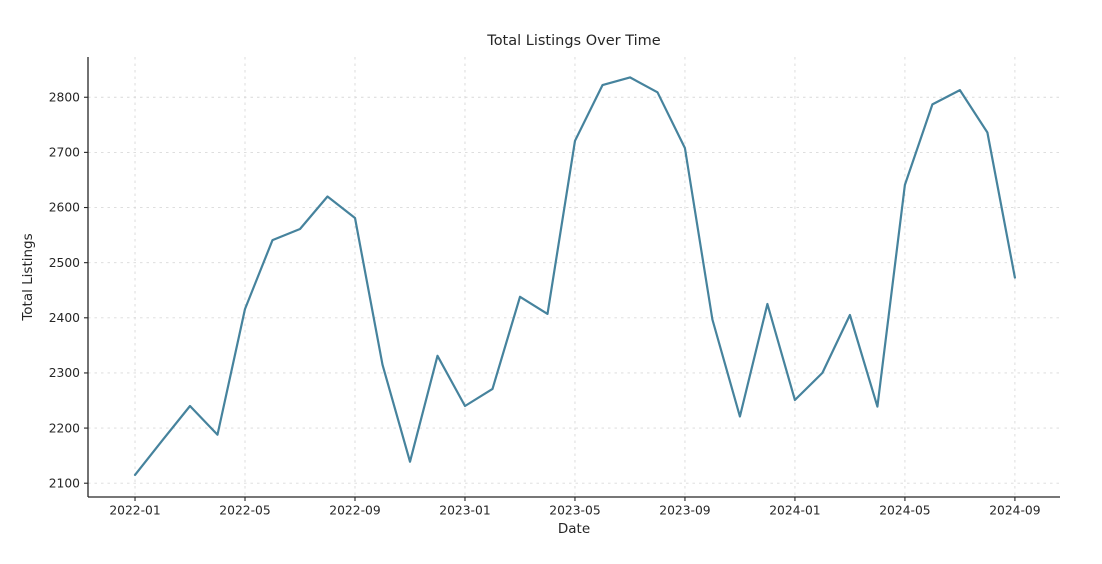 The height and width of the screenshot is (564, 1102). What do you see at coordinates (574, 41) in the screenshot?
I see `chart-title: Total Listings Over Time` at bounding box center [574, 41].